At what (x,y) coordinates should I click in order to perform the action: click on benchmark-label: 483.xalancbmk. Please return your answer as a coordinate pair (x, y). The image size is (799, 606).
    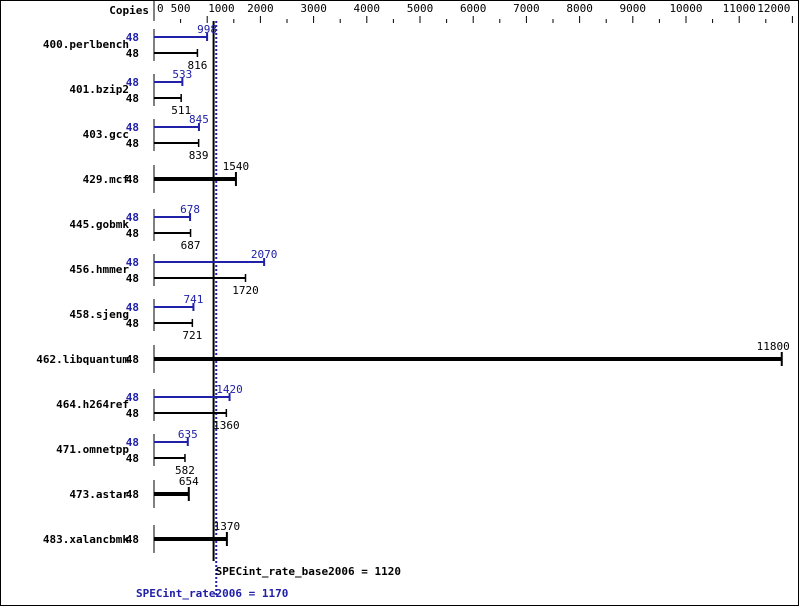
    Looking at the image, I should click on (86, 539).